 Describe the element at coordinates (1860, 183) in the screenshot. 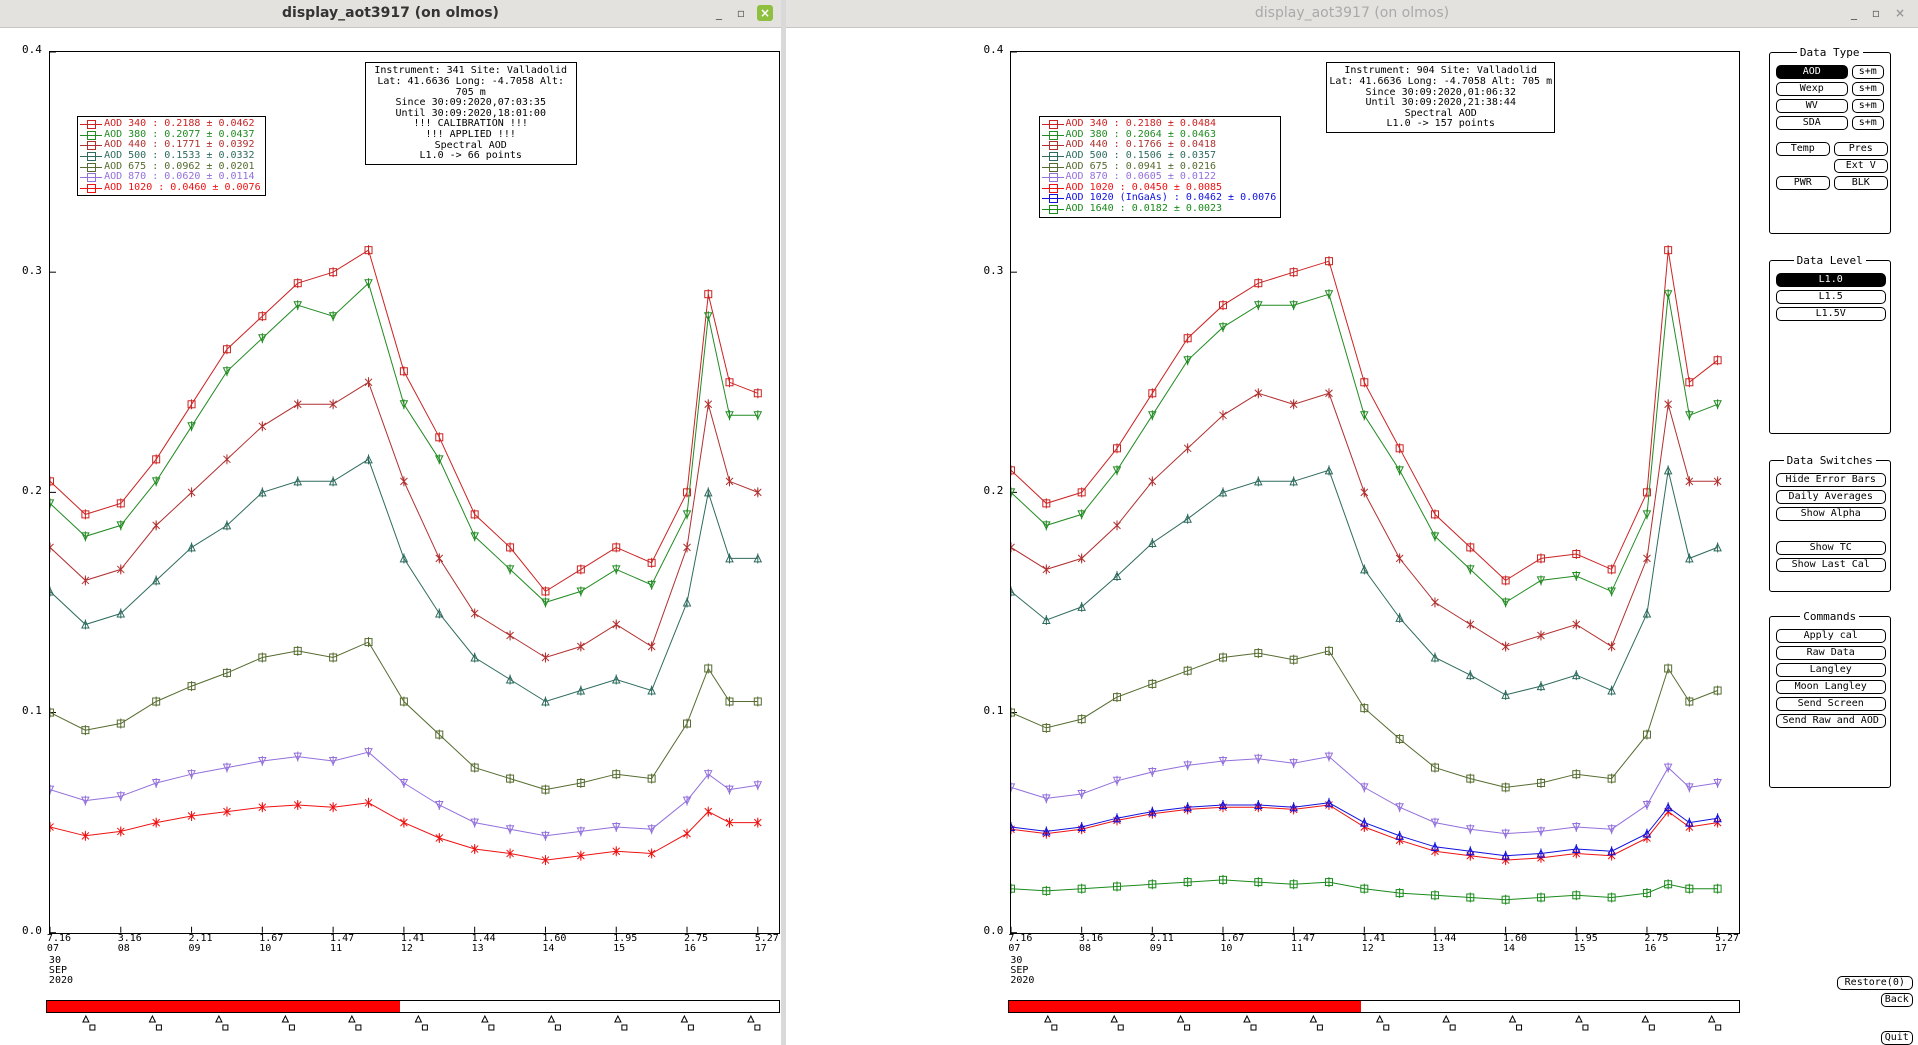

I see `btn-blk: BLK` at that location.